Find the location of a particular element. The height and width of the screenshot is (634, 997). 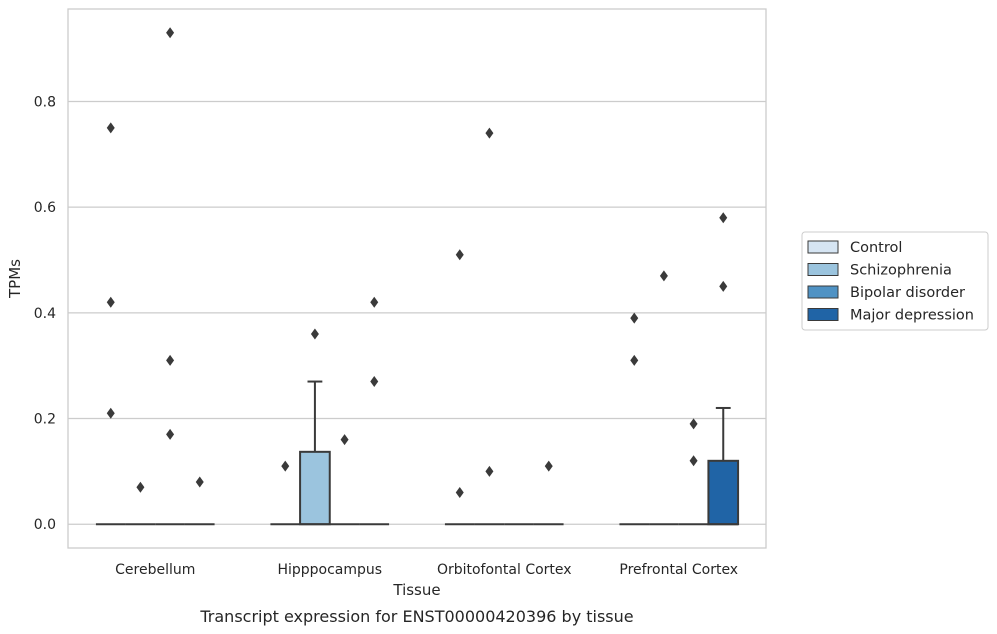

y-axis-label: TPMs is located at coordinates (15, 279).